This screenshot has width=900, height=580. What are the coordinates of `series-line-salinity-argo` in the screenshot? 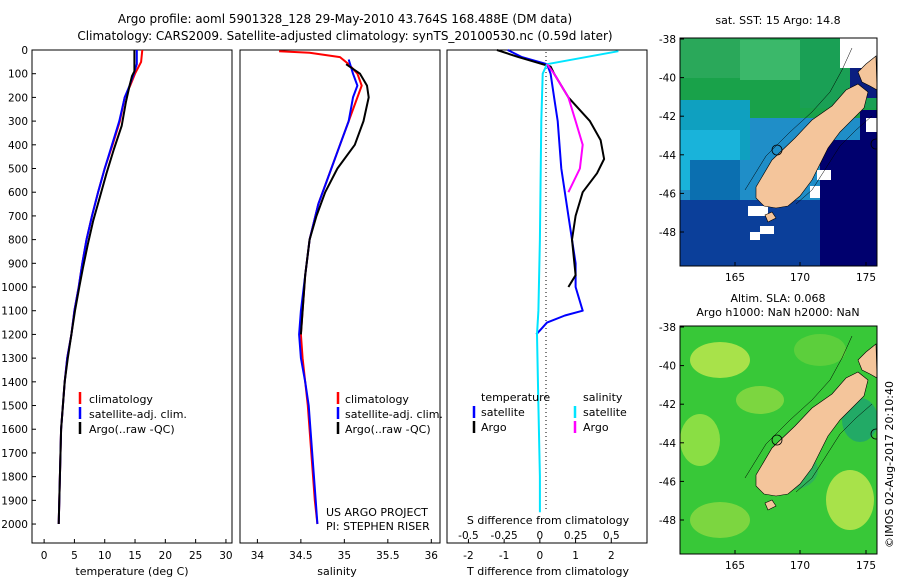 It's located at (565, 128).